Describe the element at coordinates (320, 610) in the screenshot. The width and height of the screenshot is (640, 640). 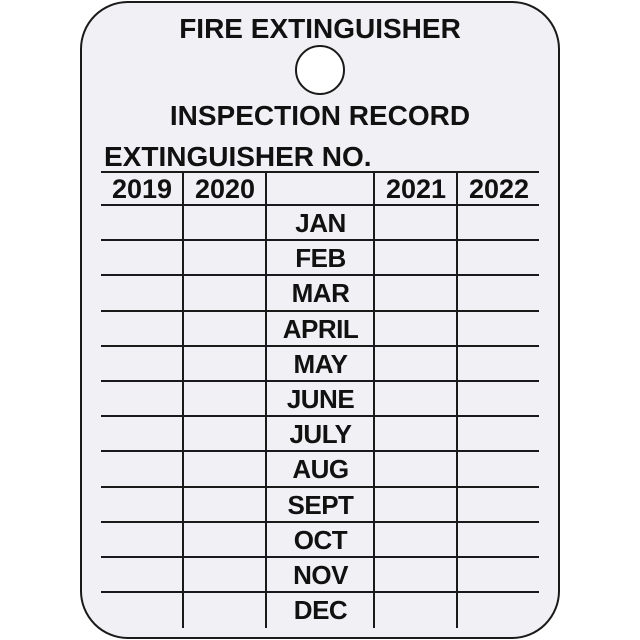
I see `month-label: DEC` at that location.